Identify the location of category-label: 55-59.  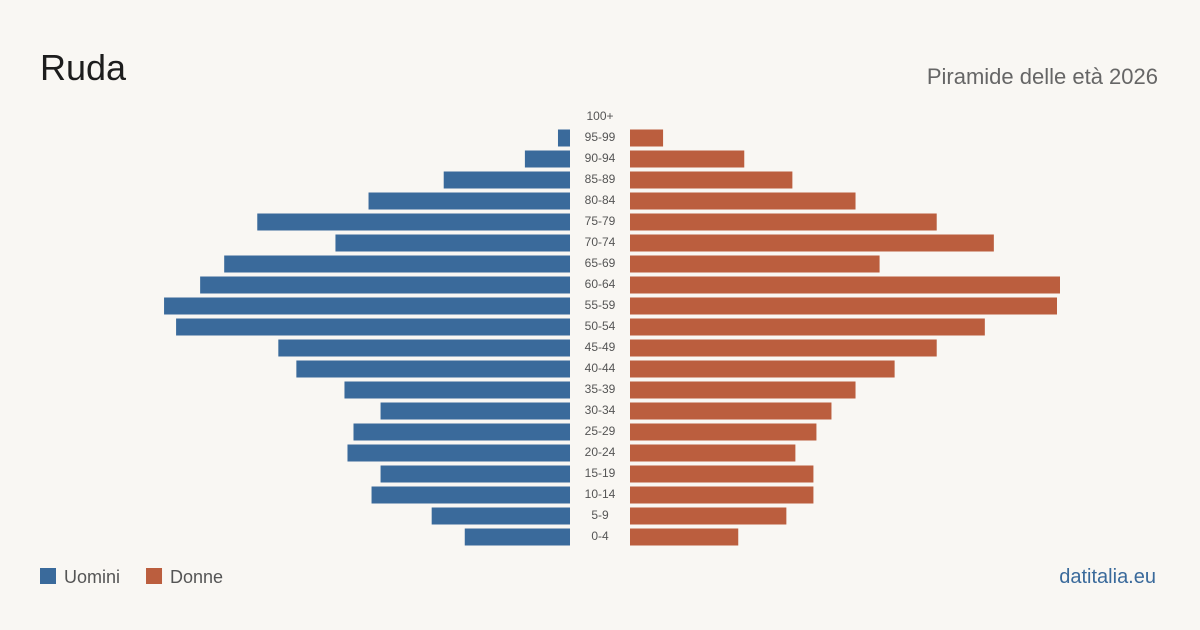
(600, 305).